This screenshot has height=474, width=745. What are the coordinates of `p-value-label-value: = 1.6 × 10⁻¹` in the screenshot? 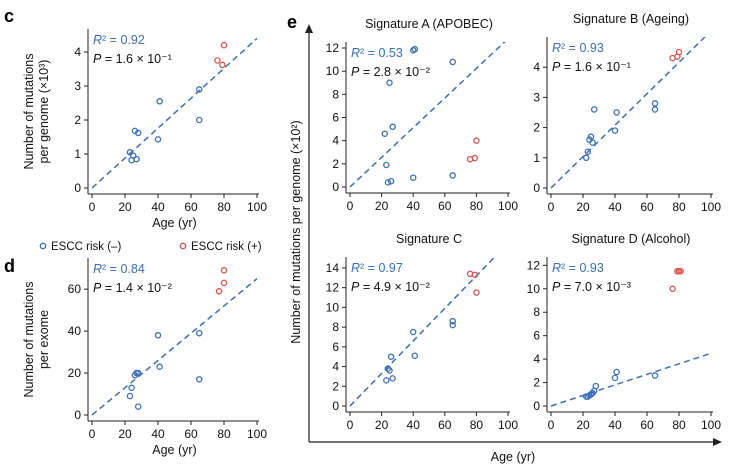 It's located at (595, 67).